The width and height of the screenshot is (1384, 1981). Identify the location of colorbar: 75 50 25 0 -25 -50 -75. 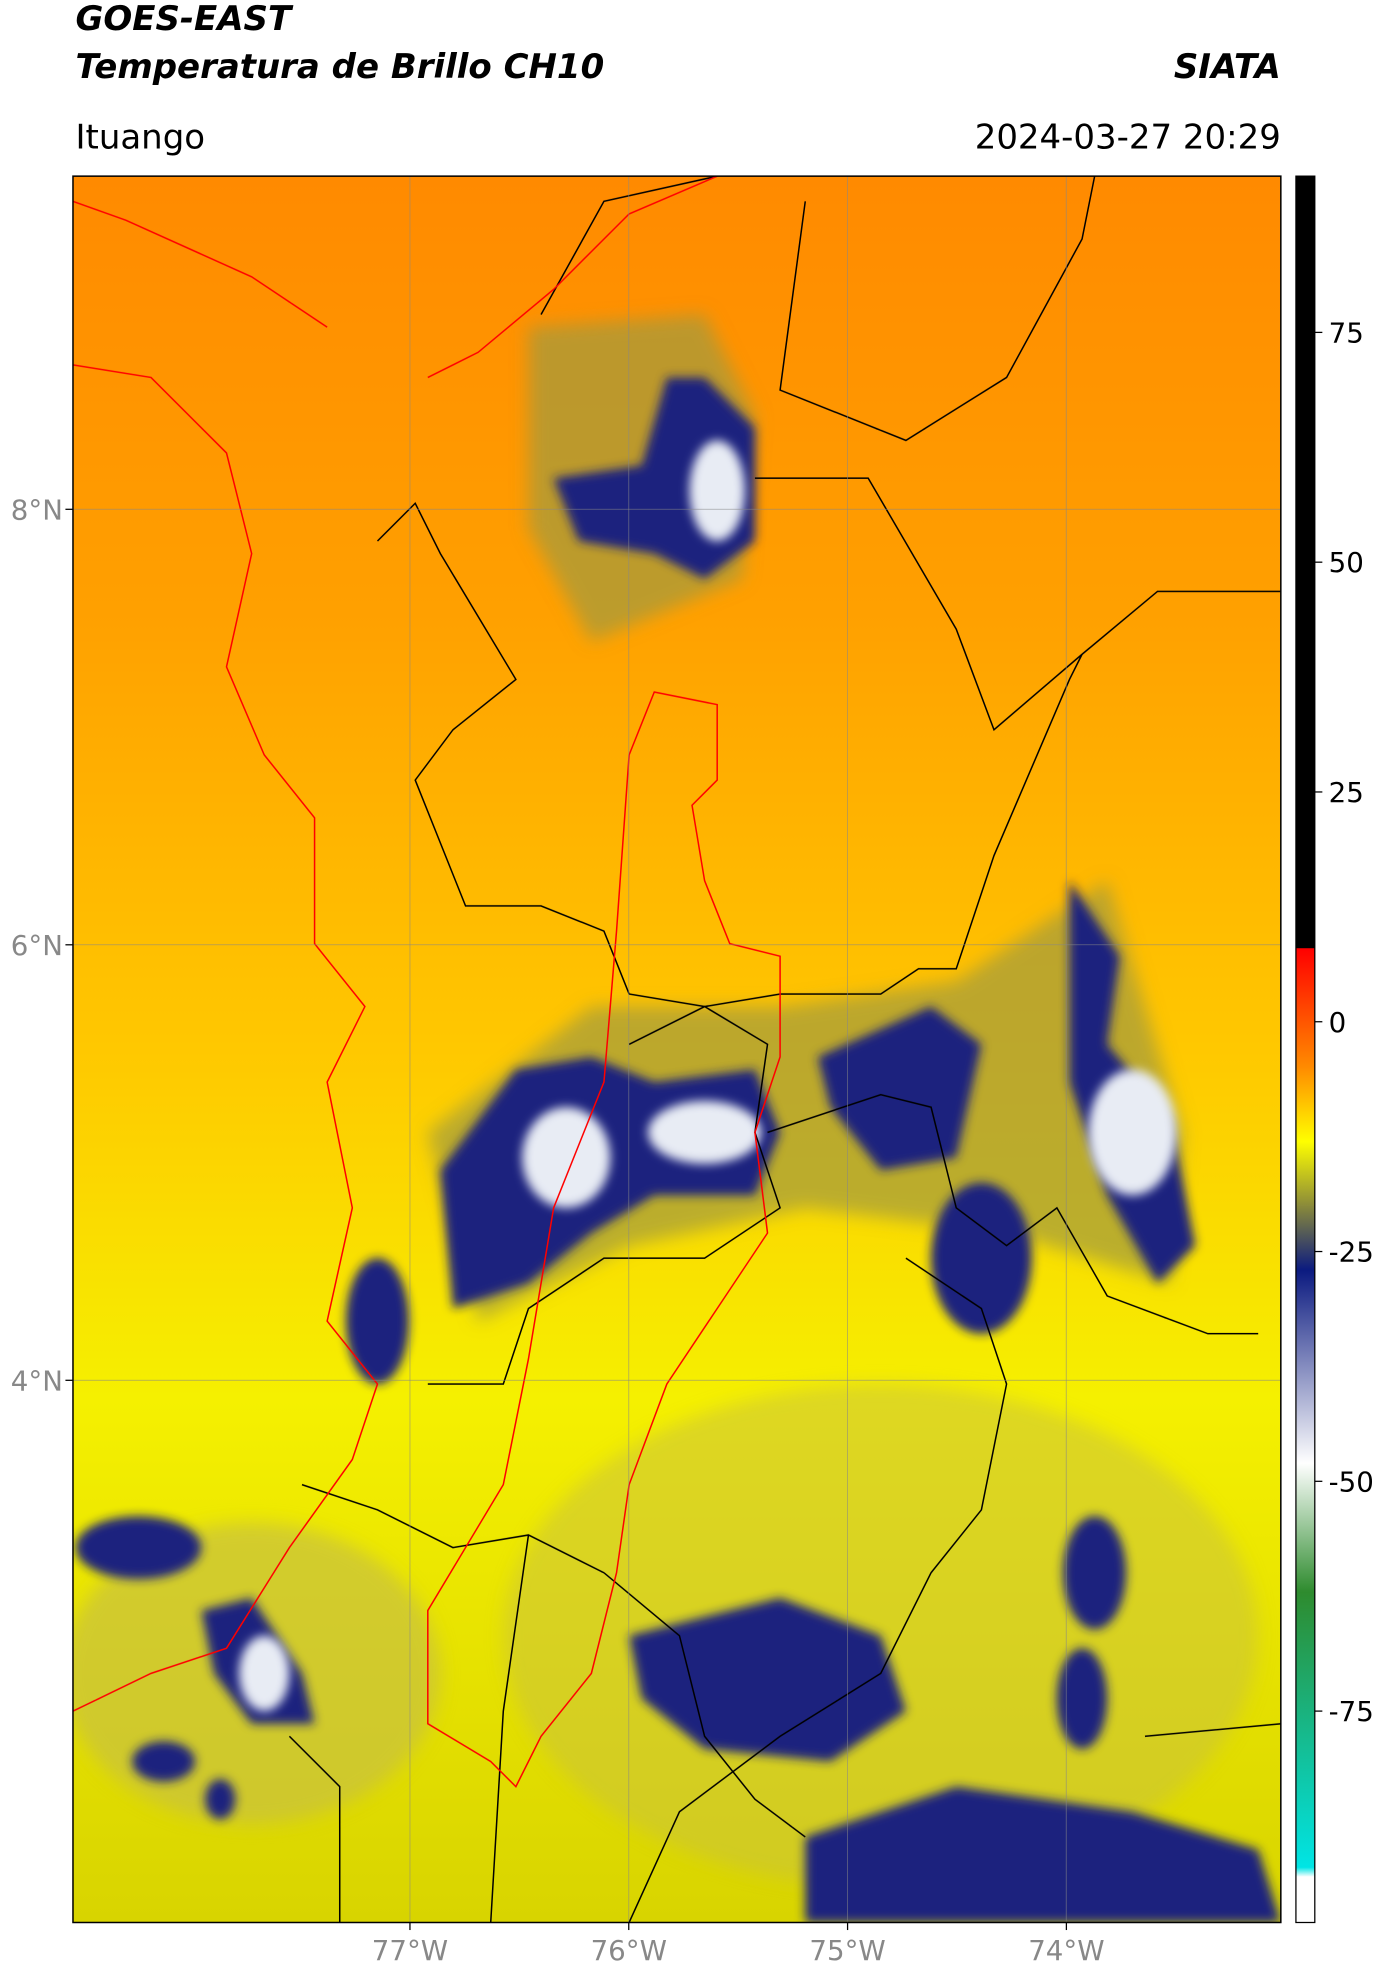
(1334, 1049).